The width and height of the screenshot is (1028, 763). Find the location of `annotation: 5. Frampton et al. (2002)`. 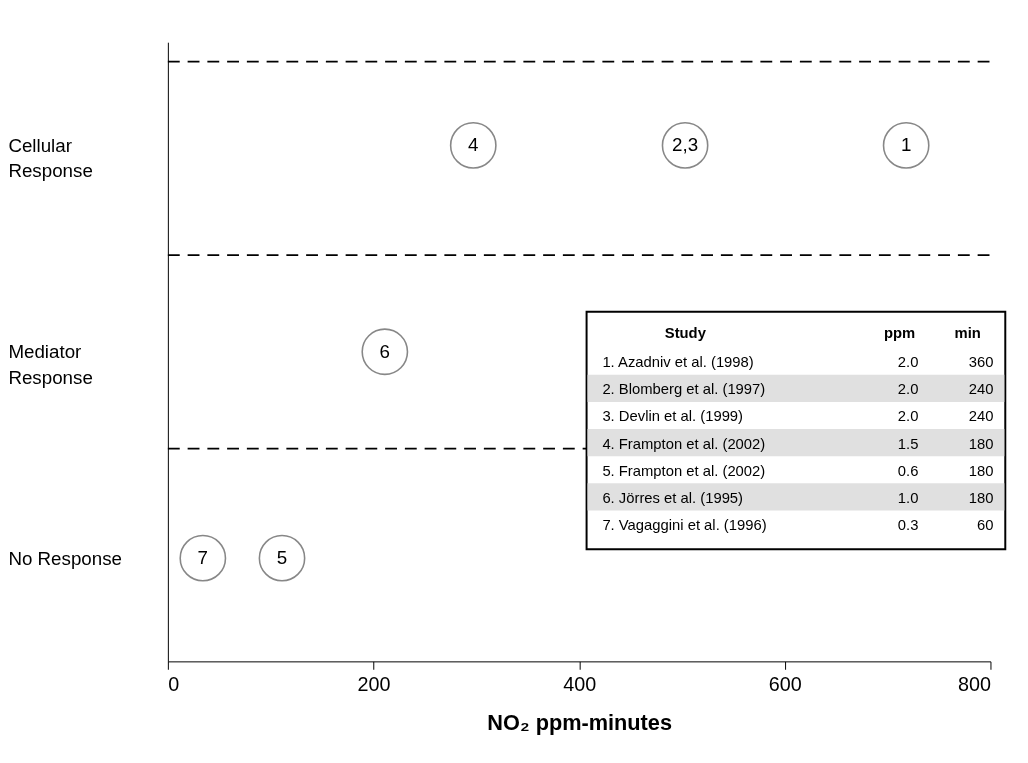

annotation: 5. Frampton et al. (2002) is located at coordinates (684, 470).